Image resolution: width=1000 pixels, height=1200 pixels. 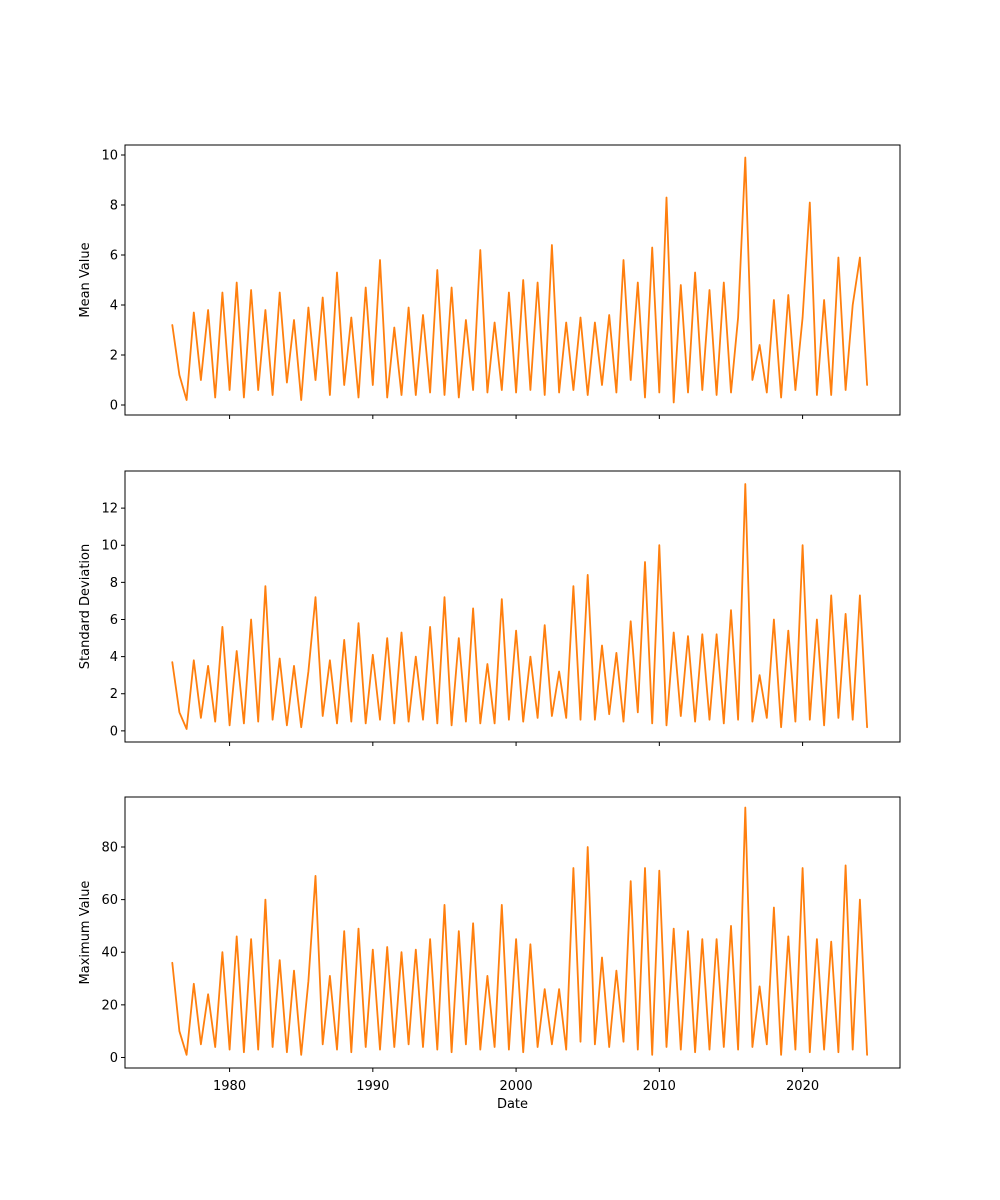 I want to click on y-tick-label: 80, so click(x=109, y=847).